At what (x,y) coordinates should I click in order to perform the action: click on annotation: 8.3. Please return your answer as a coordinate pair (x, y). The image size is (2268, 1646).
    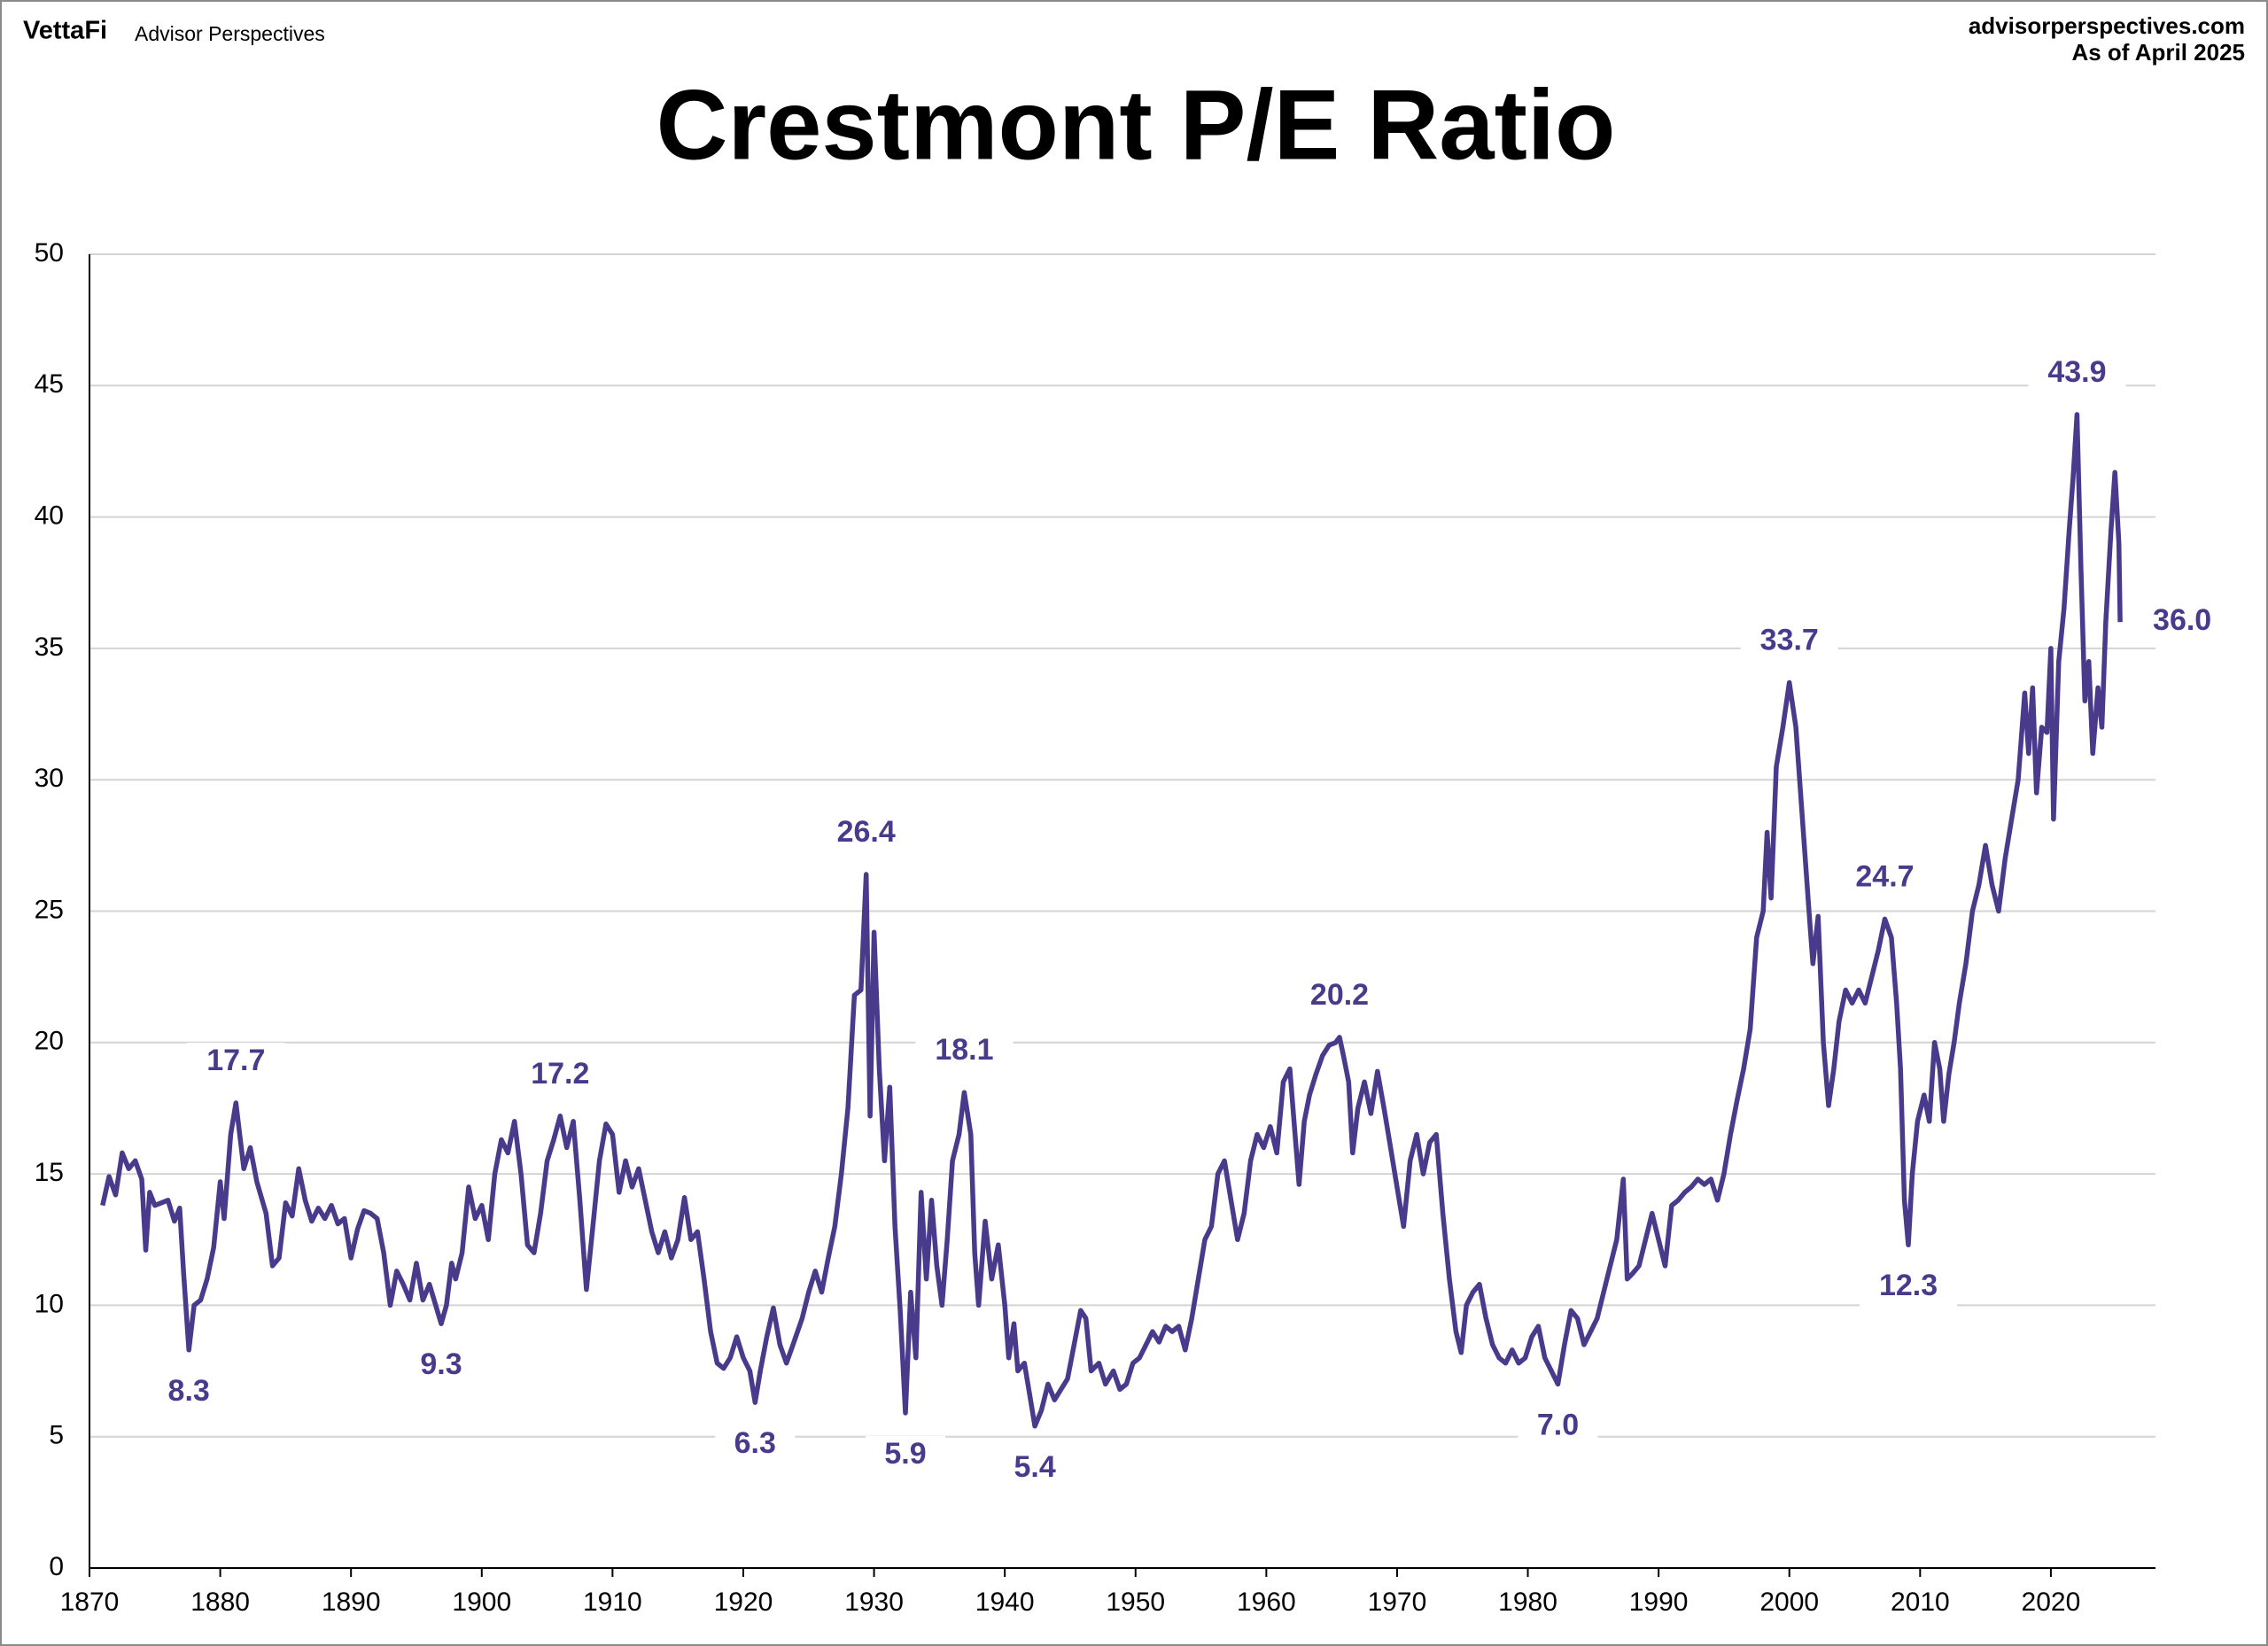
    Looking at the image, I should click on (189, 1391).